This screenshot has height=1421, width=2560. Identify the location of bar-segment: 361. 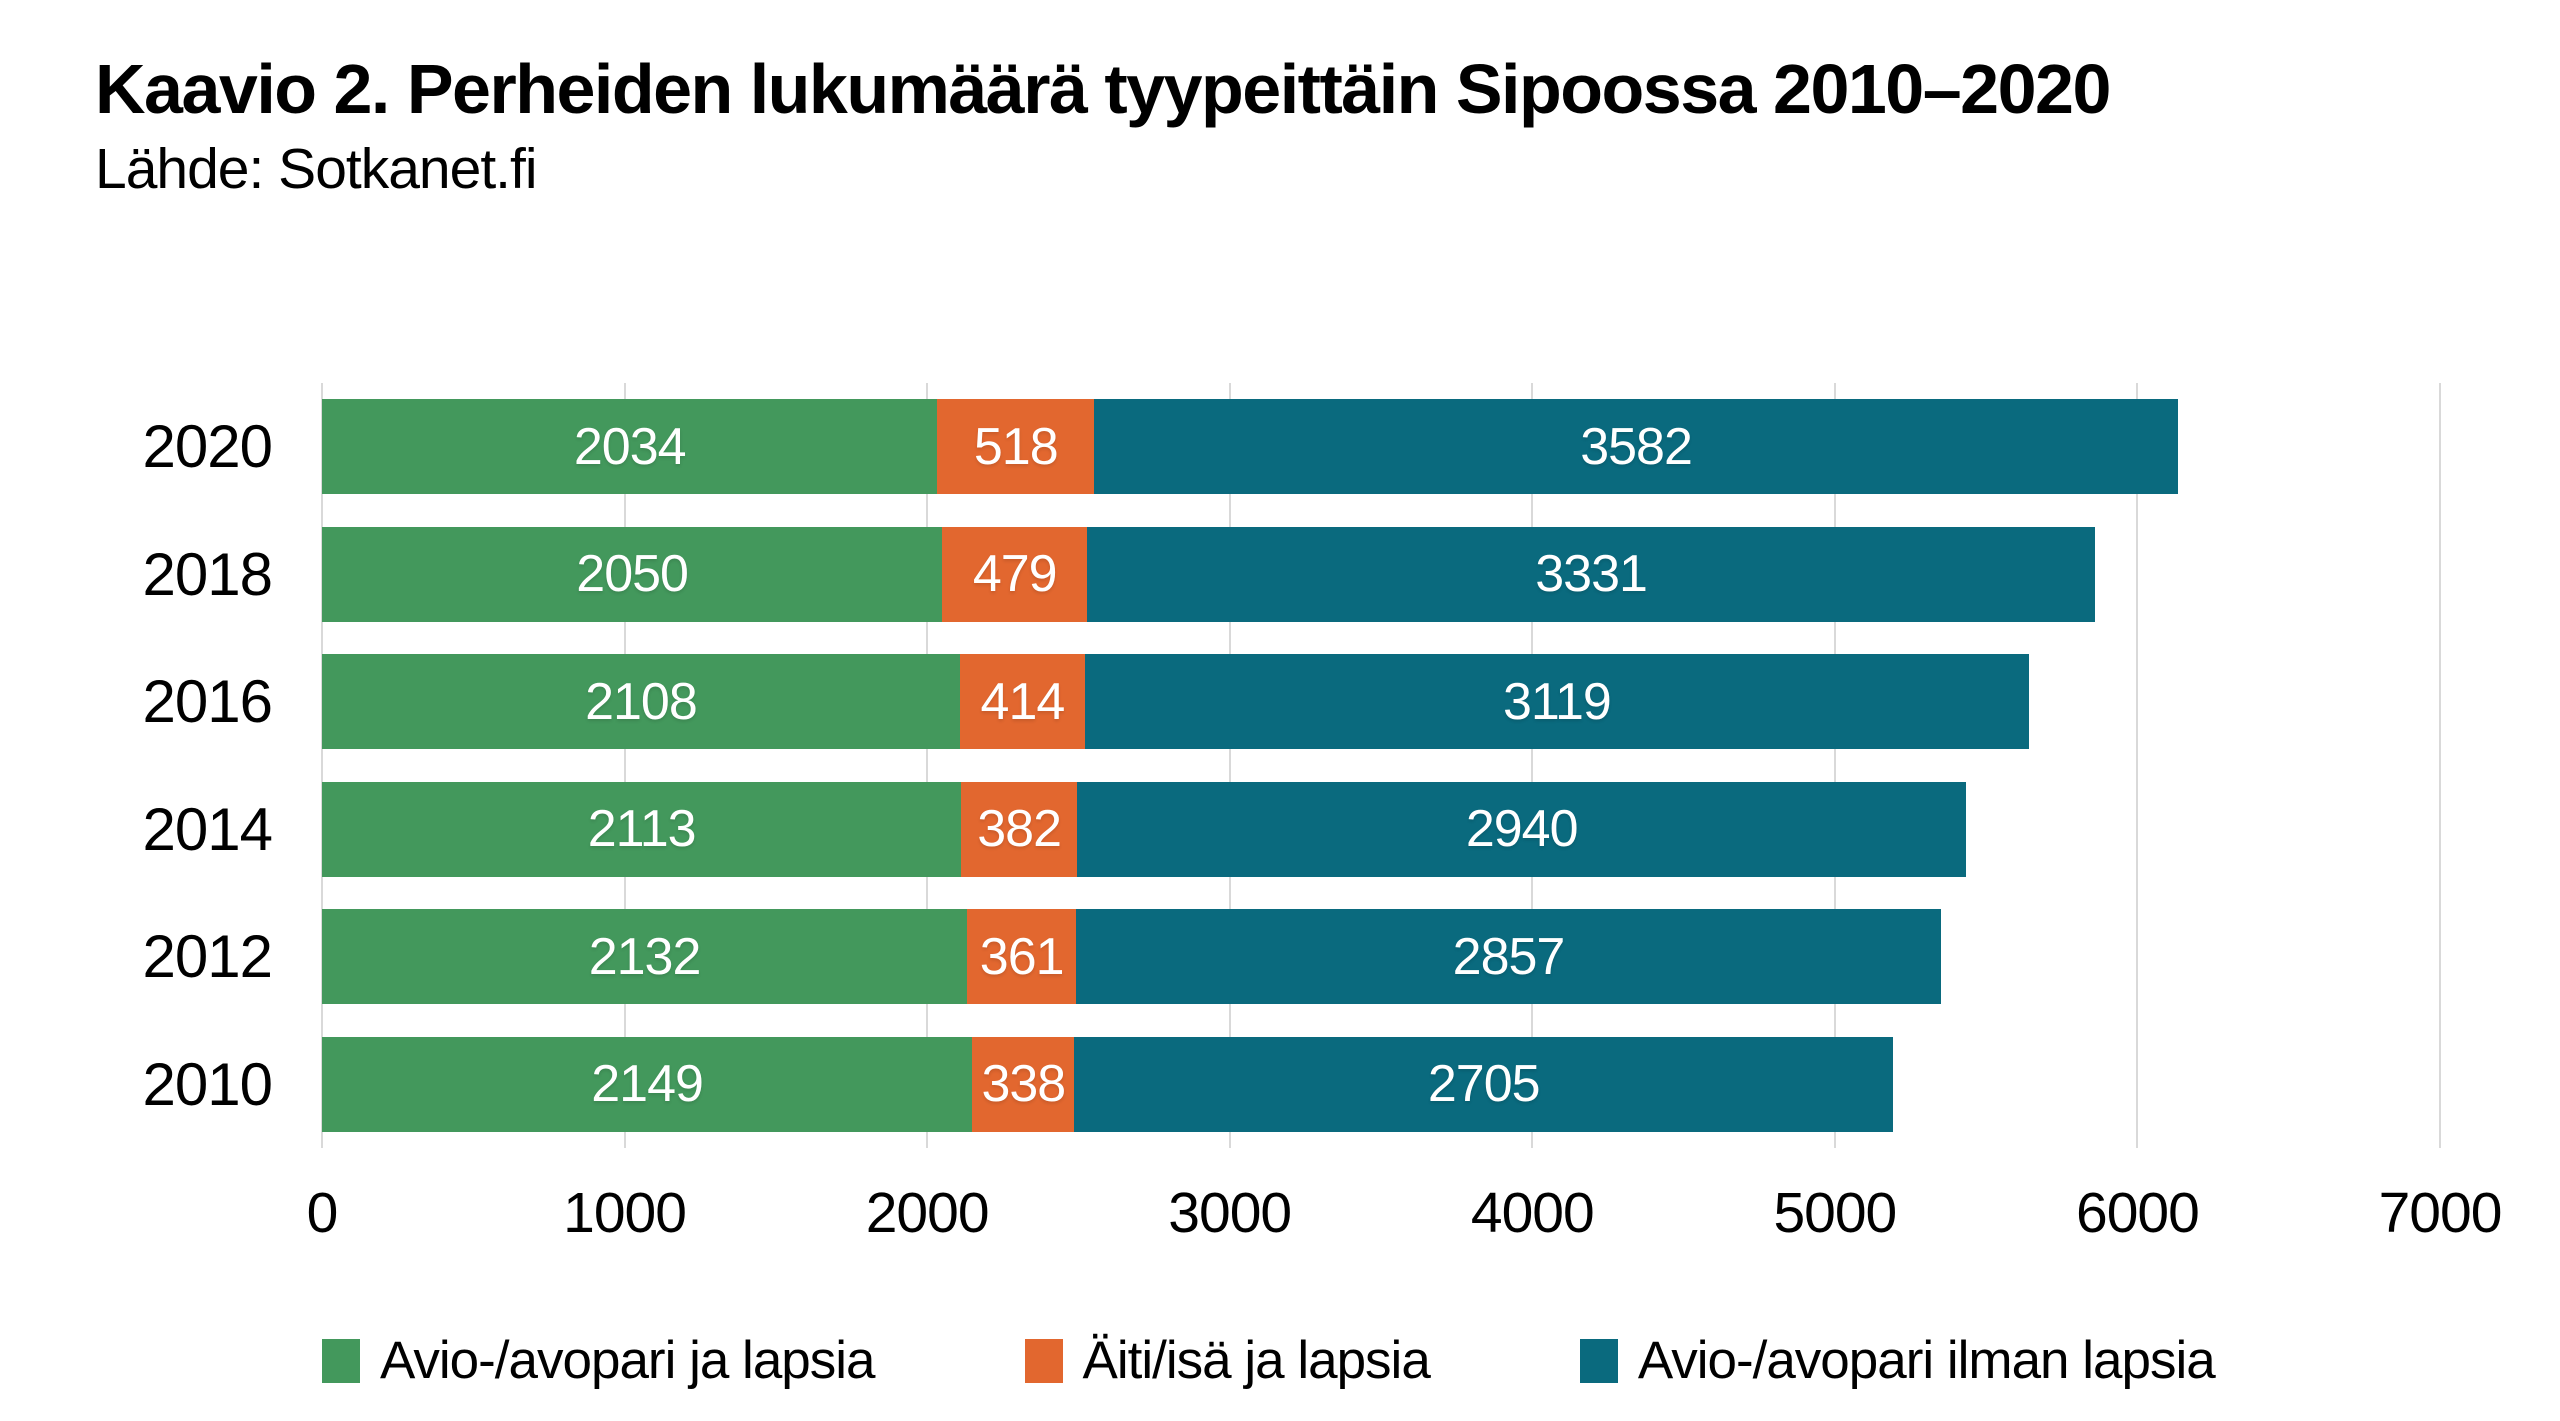
(1022, 957).